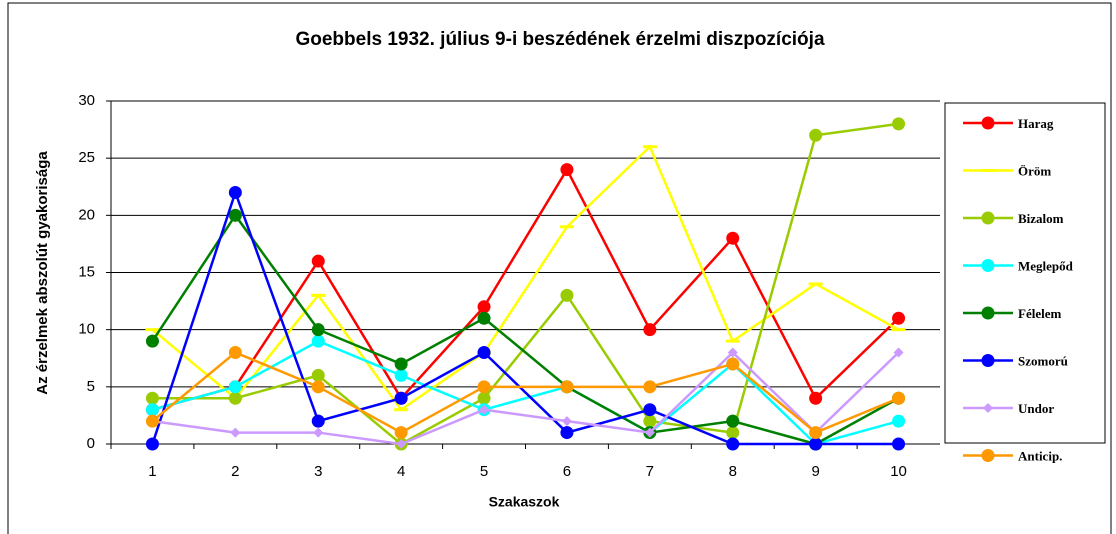 This screenshot has width=1116, height=534. What do you see at coordinates (86, 271) in the screenshot?
I see `y-tick-label: 15` at bounding box center [86, 271].